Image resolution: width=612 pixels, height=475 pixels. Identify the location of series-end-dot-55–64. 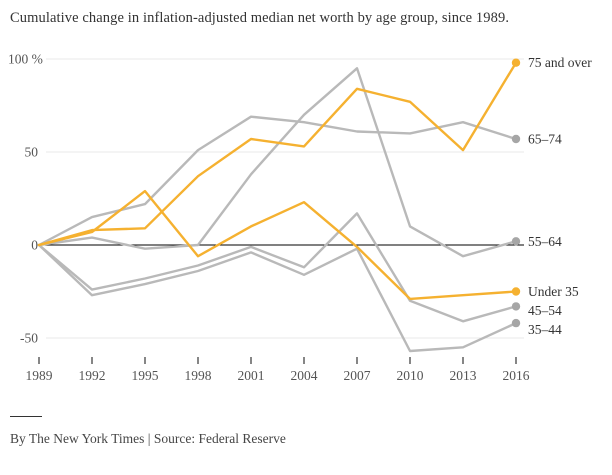
(516, 241).